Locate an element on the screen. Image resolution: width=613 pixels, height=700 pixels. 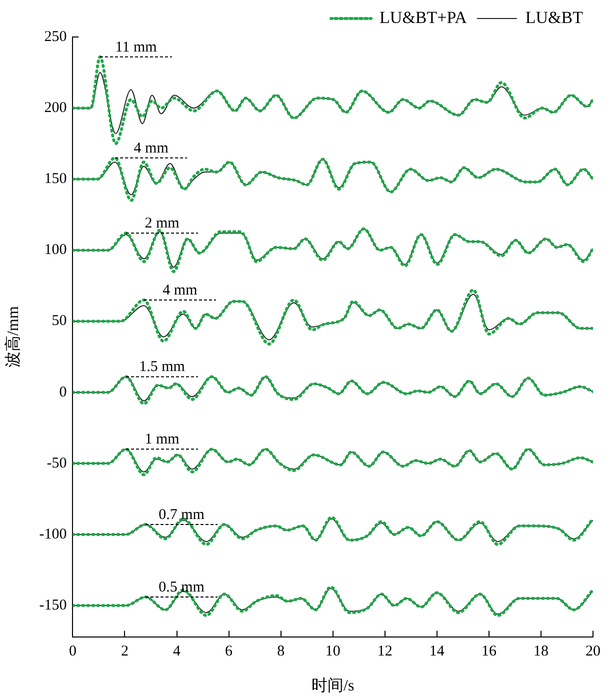
annotation: 1.5 mm is located at coordinates (162, 367).